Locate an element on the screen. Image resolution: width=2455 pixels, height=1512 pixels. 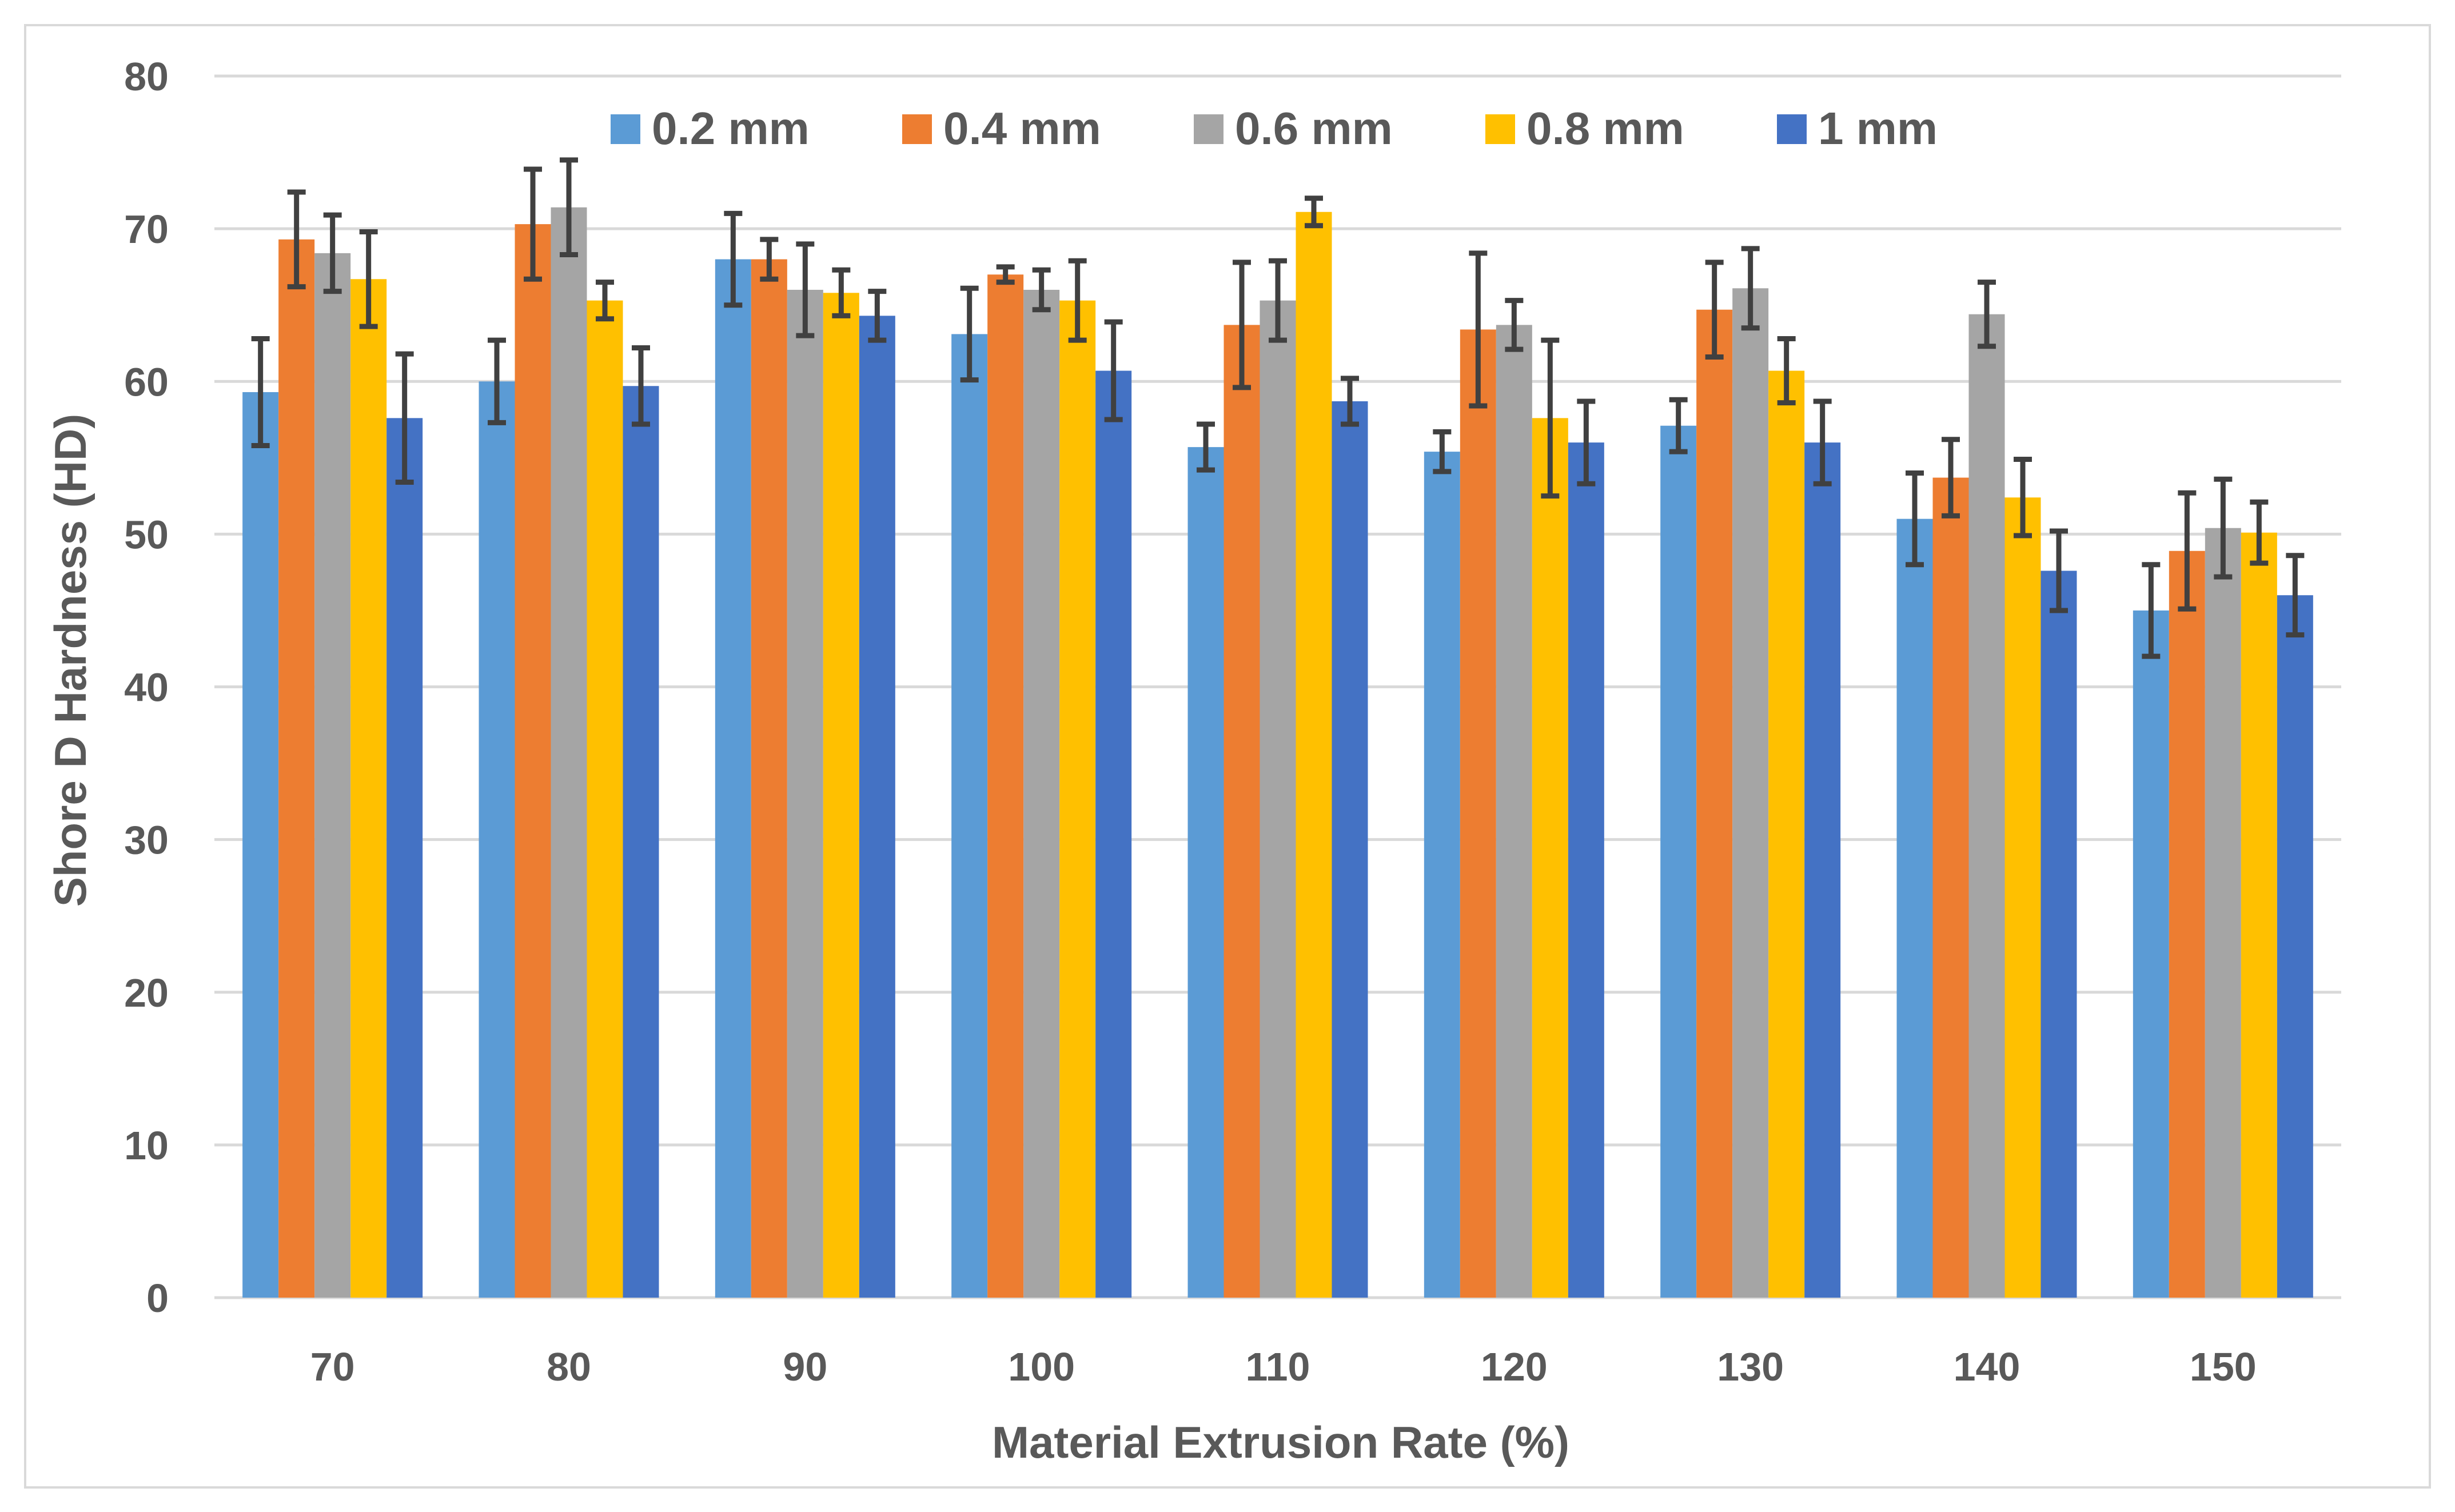
legend-item: 1 mm is located at coordinates (1857, 129).